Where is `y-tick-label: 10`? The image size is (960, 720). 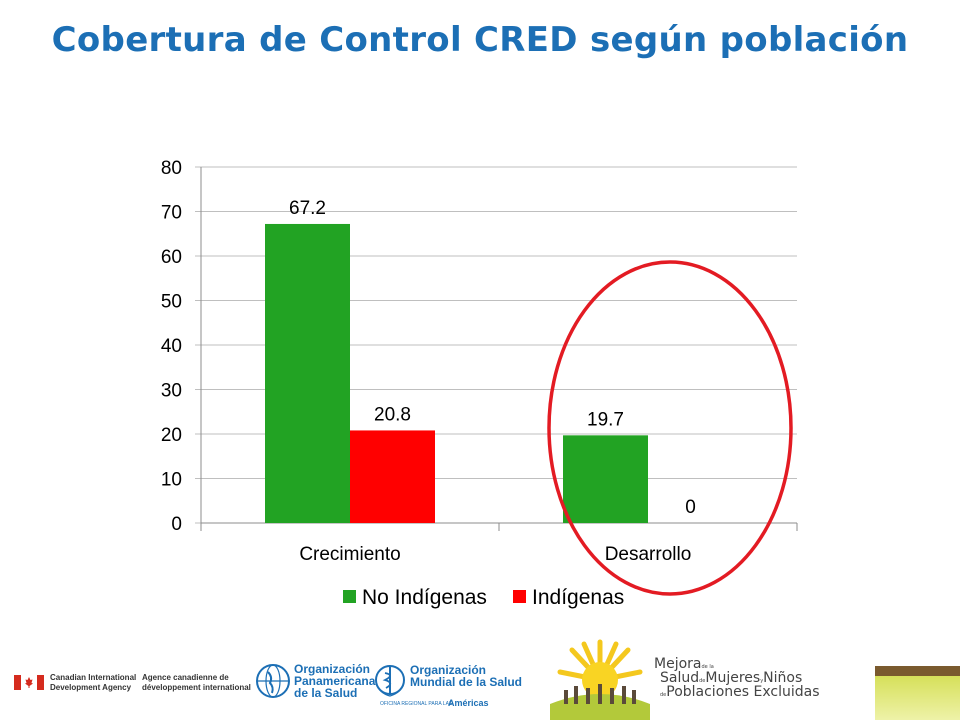 y-tick-label: 10 is located at coordinates (171, 480).